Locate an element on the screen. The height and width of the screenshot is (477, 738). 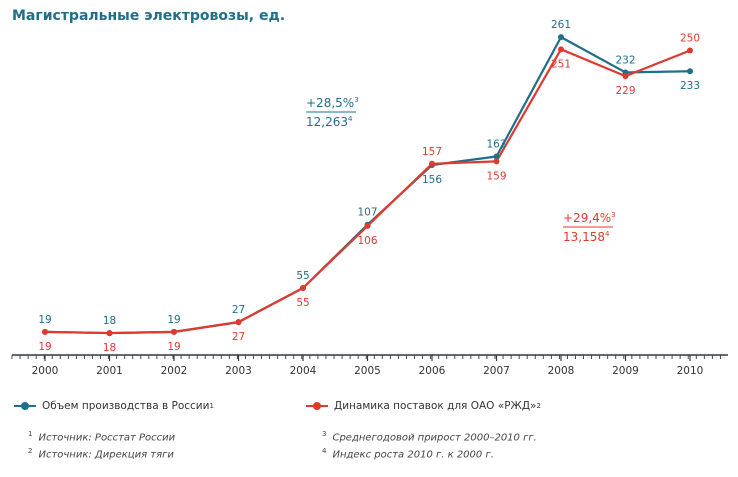
data-label-1: 251 is located at coordinates (561, 64).